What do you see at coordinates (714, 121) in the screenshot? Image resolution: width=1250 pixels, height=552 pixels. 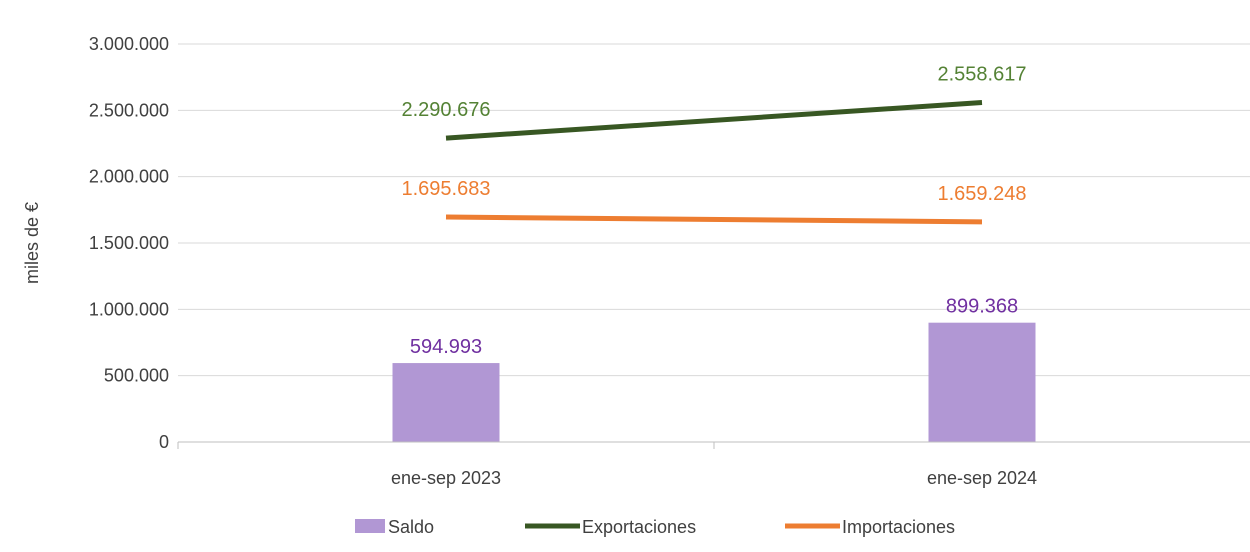 I see `line-exportaciones` at bounding box center [714, 121].